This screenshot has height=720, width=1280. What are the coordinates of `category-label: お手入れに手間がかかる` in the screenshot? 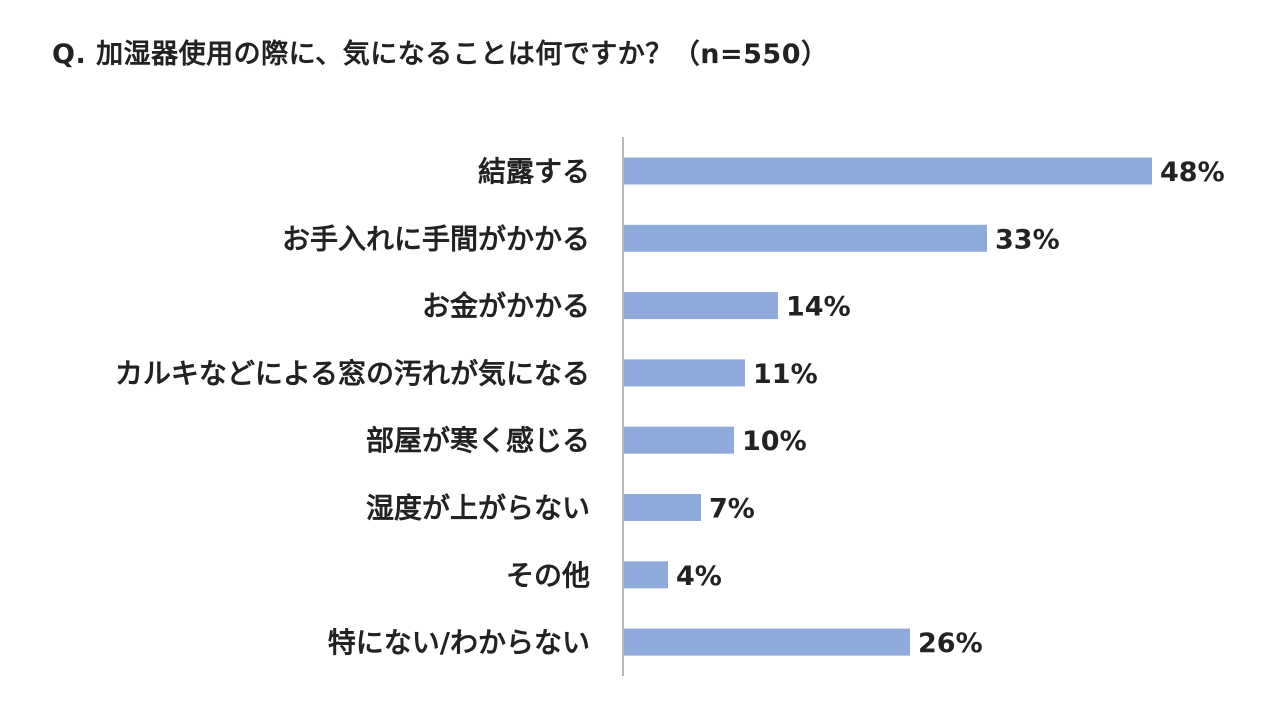 It's located at (436, 238).